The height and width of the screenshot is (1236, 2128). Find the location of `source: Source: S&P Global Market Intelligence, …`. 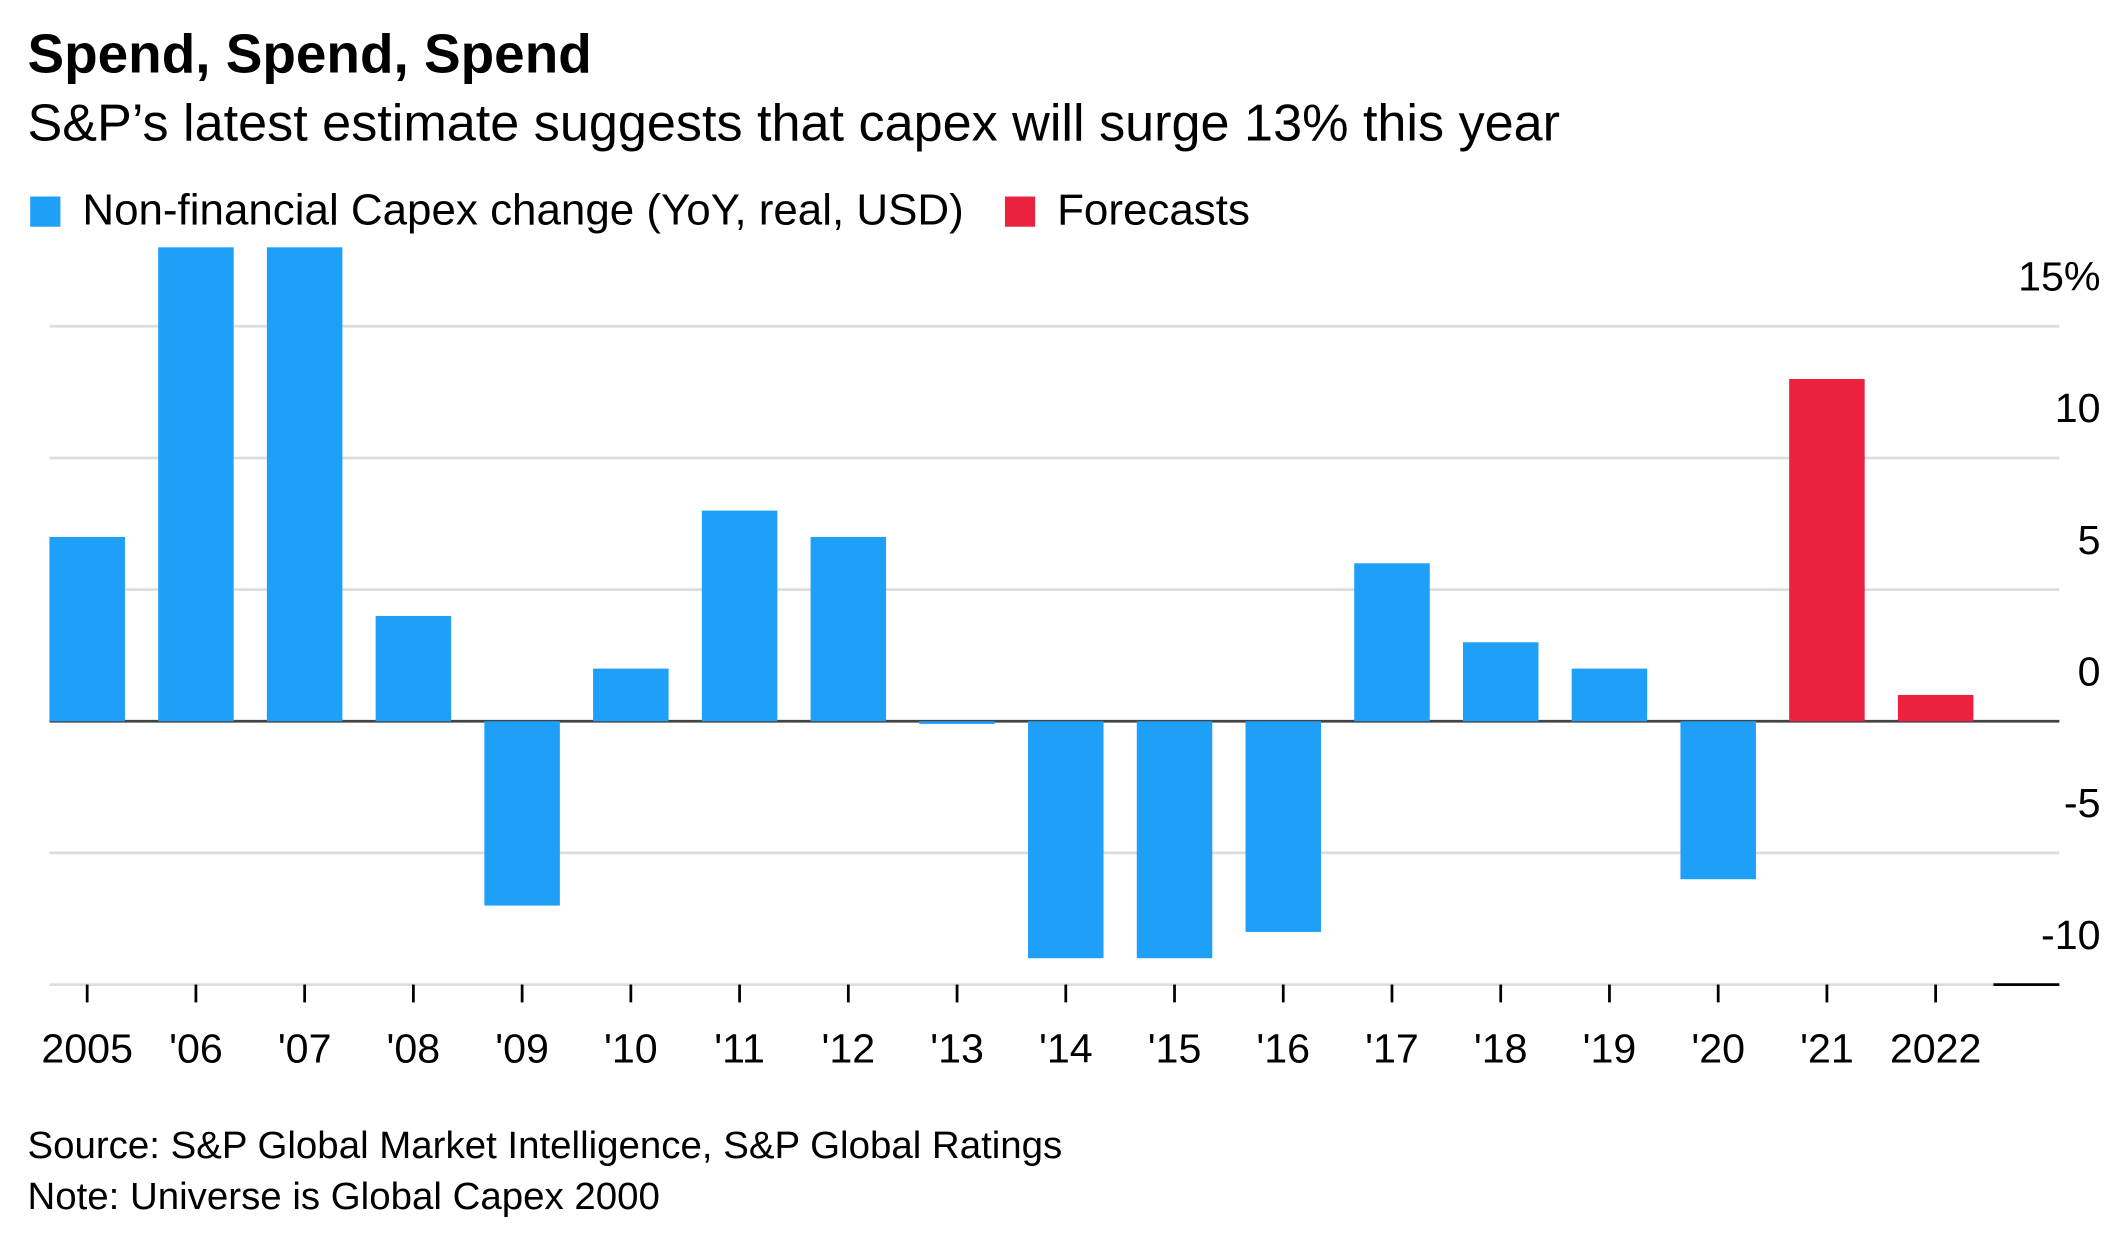

source: Source: S&P Global Market Intelligence, … is located at coordinates (544, 1145).